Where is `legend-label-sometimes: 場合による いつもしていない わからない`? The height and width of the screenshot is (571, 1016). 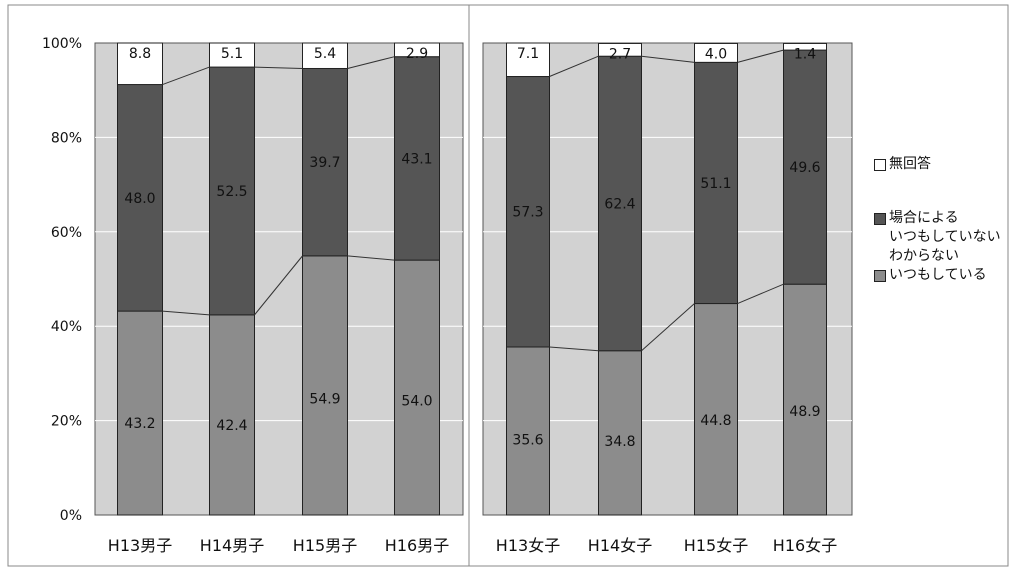 legend-label-sometimes: 場合による いつもしていない わからない is located at coordinates (945, 237).